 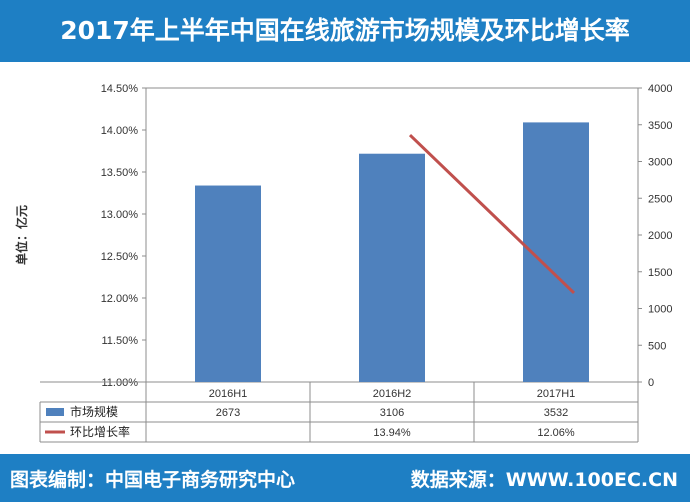 What do you see at coordinates (21, 235) in the screenshot?
I see `unit-label: 单位：亿元` at bounding box center [21, 235].